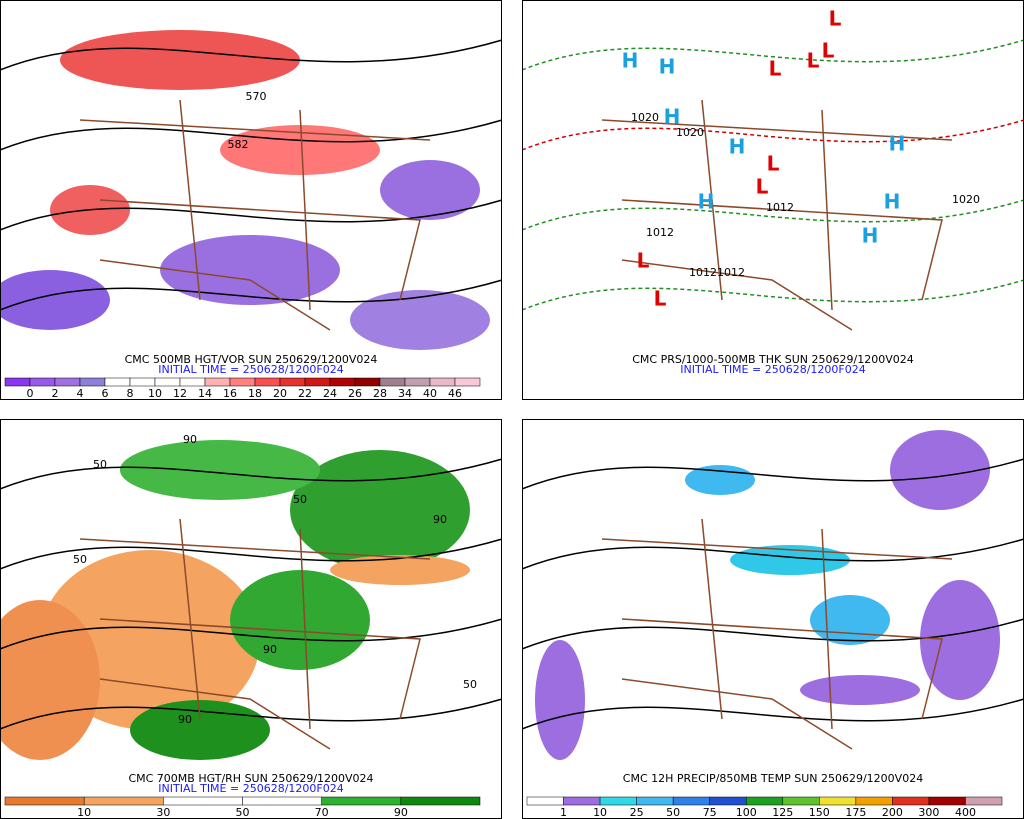 The height and width of the screenshot is (819, 1024). I want to click on panel-title: CMC 500MB HGT/VOR SUN 250629/1200V024, so click(251, 359).